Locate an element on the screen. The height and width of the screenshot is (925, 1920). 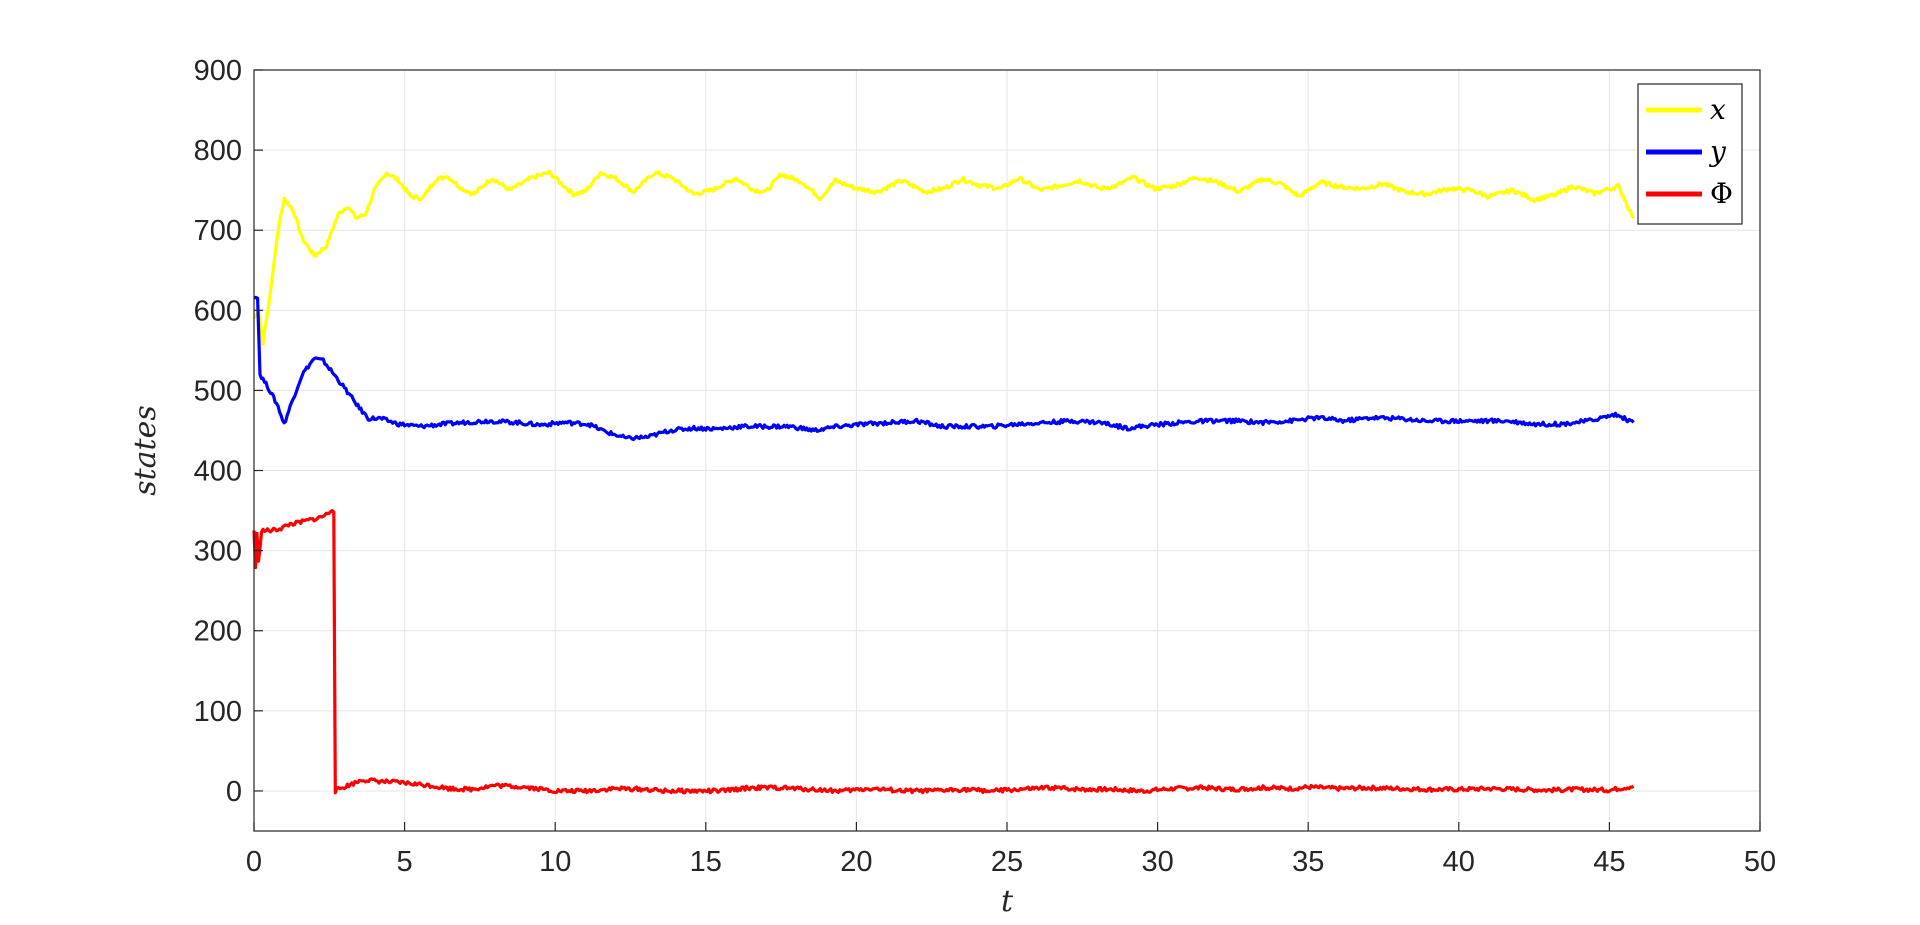
x-tick-label: 25 is located at coordinates (1007, 862).